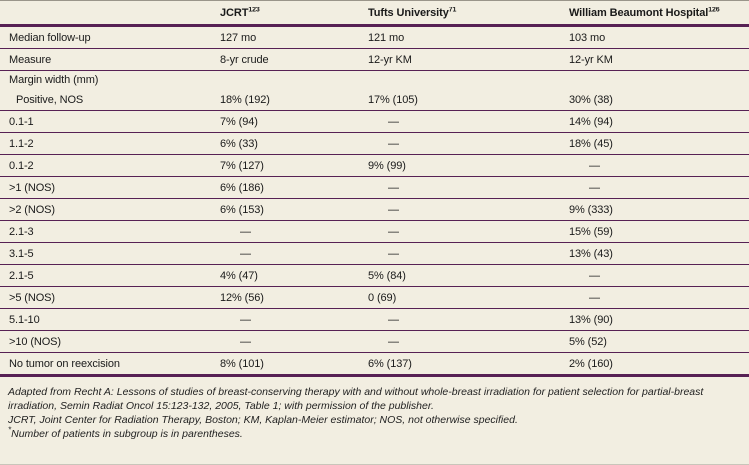  I want to click on cell-jcrt: 7% (94), so click(239, 121).